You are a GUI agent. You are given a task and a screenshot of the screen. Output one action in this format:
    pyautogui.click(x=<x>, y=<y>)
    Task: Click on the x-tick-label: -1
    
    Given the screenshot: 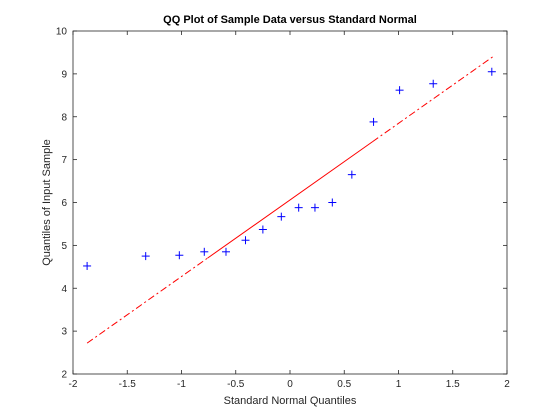 What is the action you would take?
    pyautogui.click(x=181, y=384)
    